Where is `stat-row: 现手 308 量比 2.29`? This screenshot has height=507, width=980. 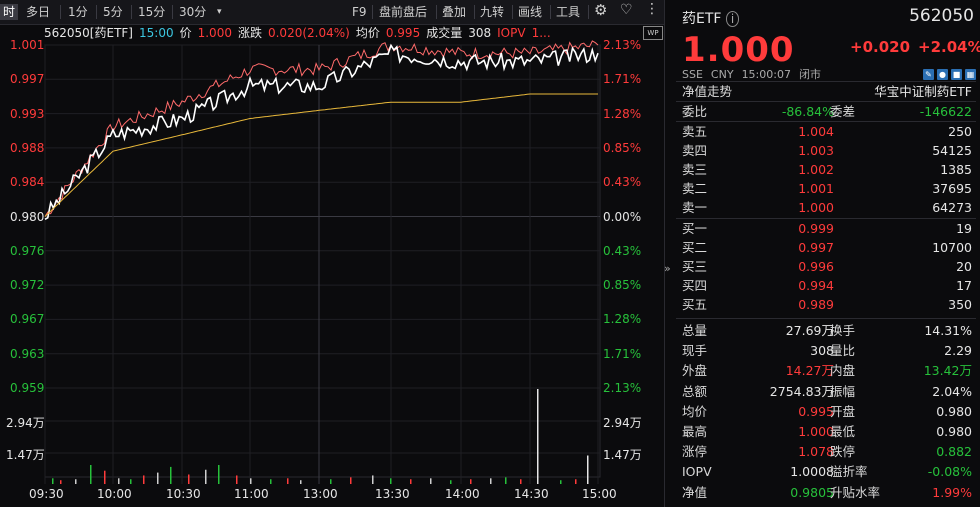
stat-row: 现手 308 量比 2.29 is located at coordinates (827, 351).